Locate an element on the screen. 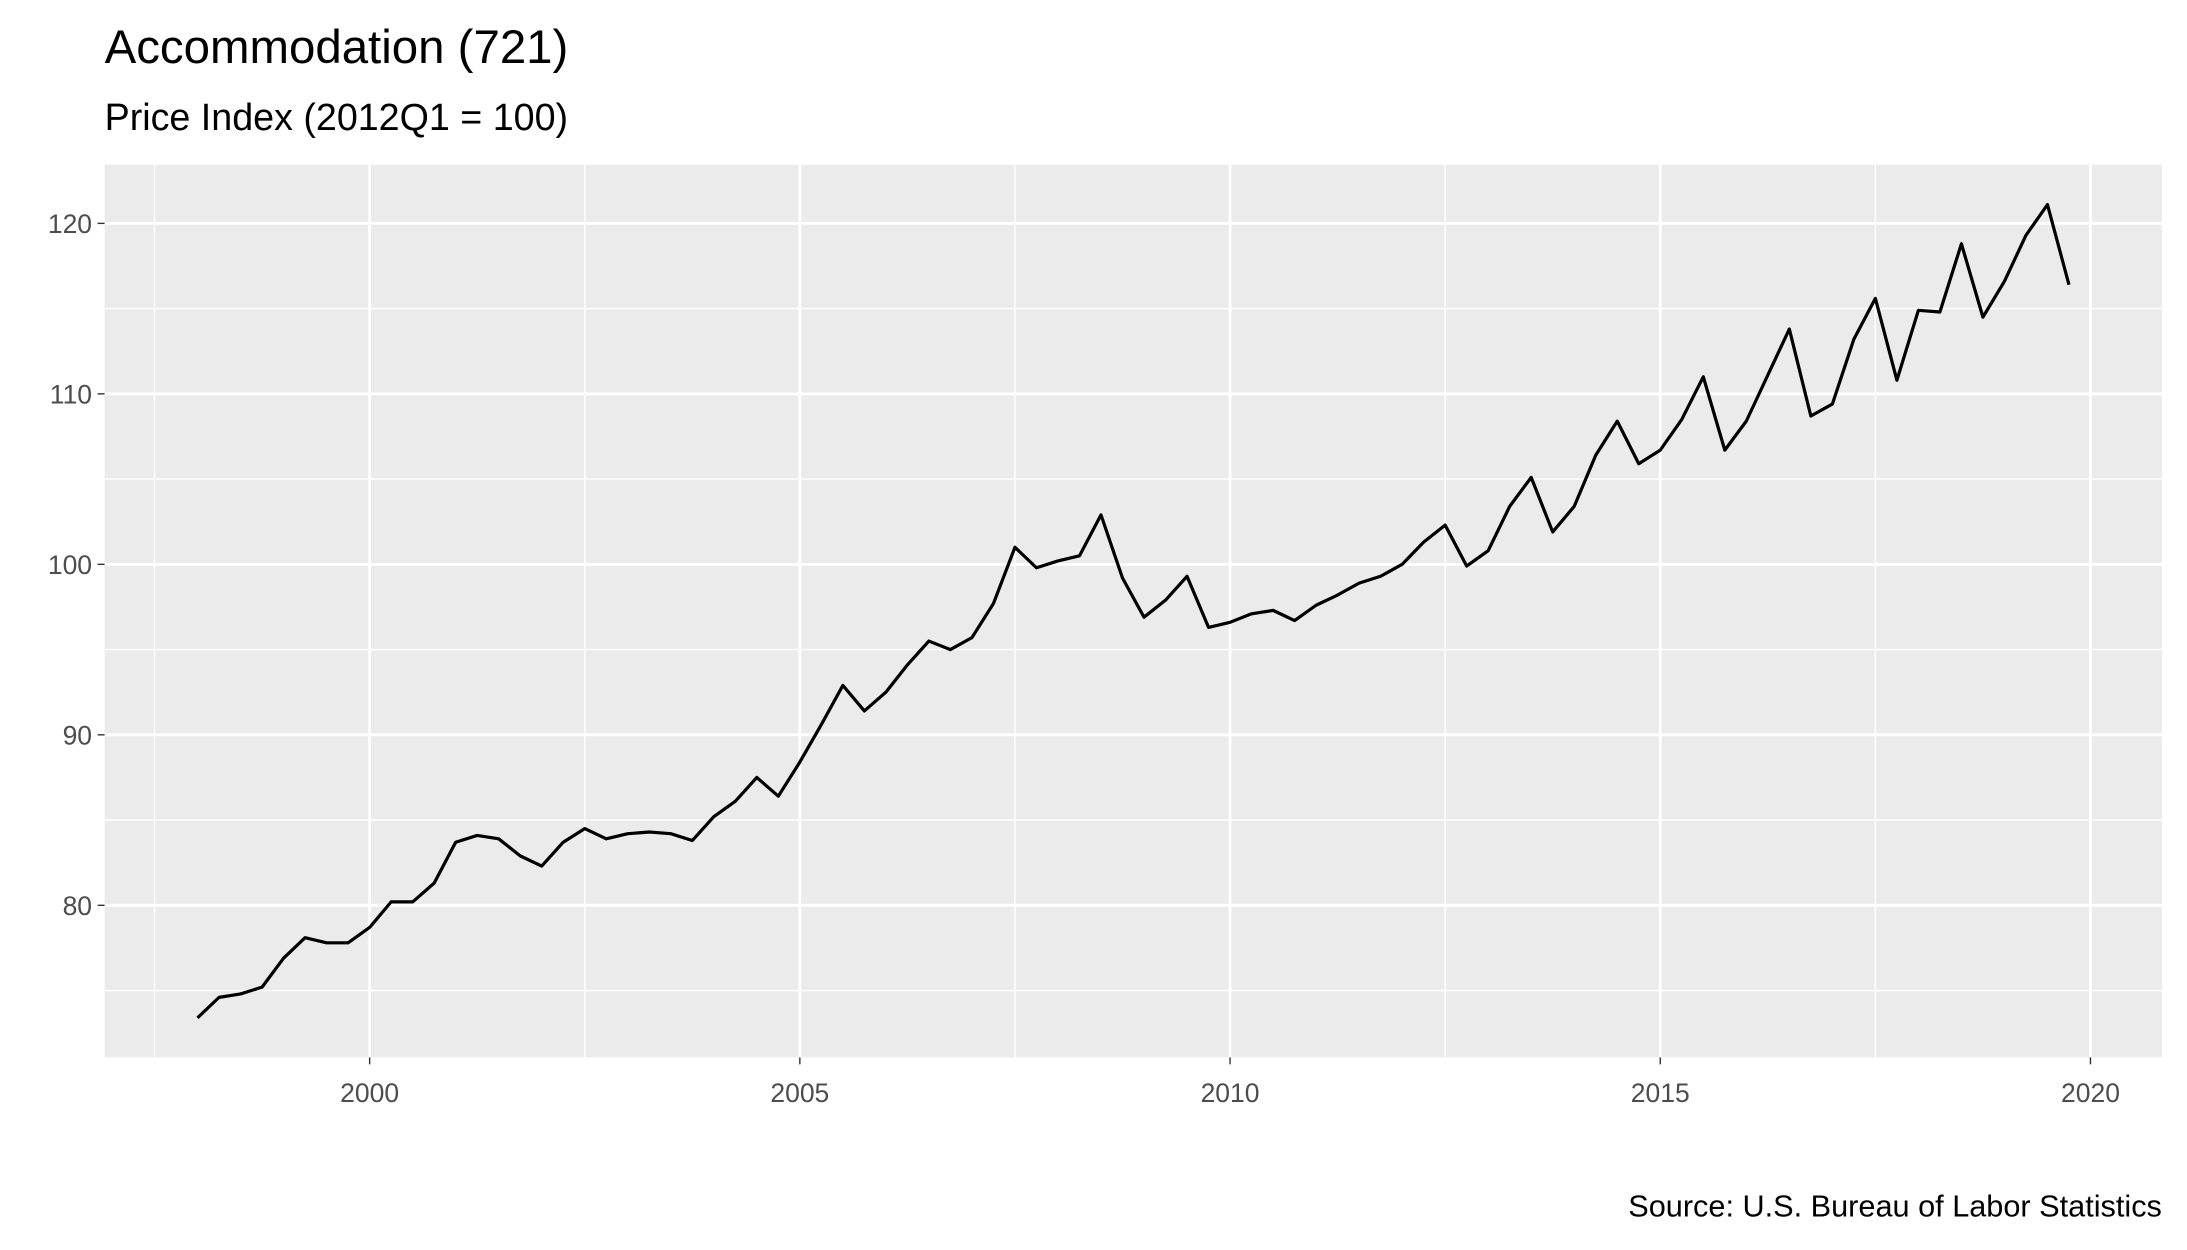  x-tick-label: 2020 is located at coordinates (2090, 1093).